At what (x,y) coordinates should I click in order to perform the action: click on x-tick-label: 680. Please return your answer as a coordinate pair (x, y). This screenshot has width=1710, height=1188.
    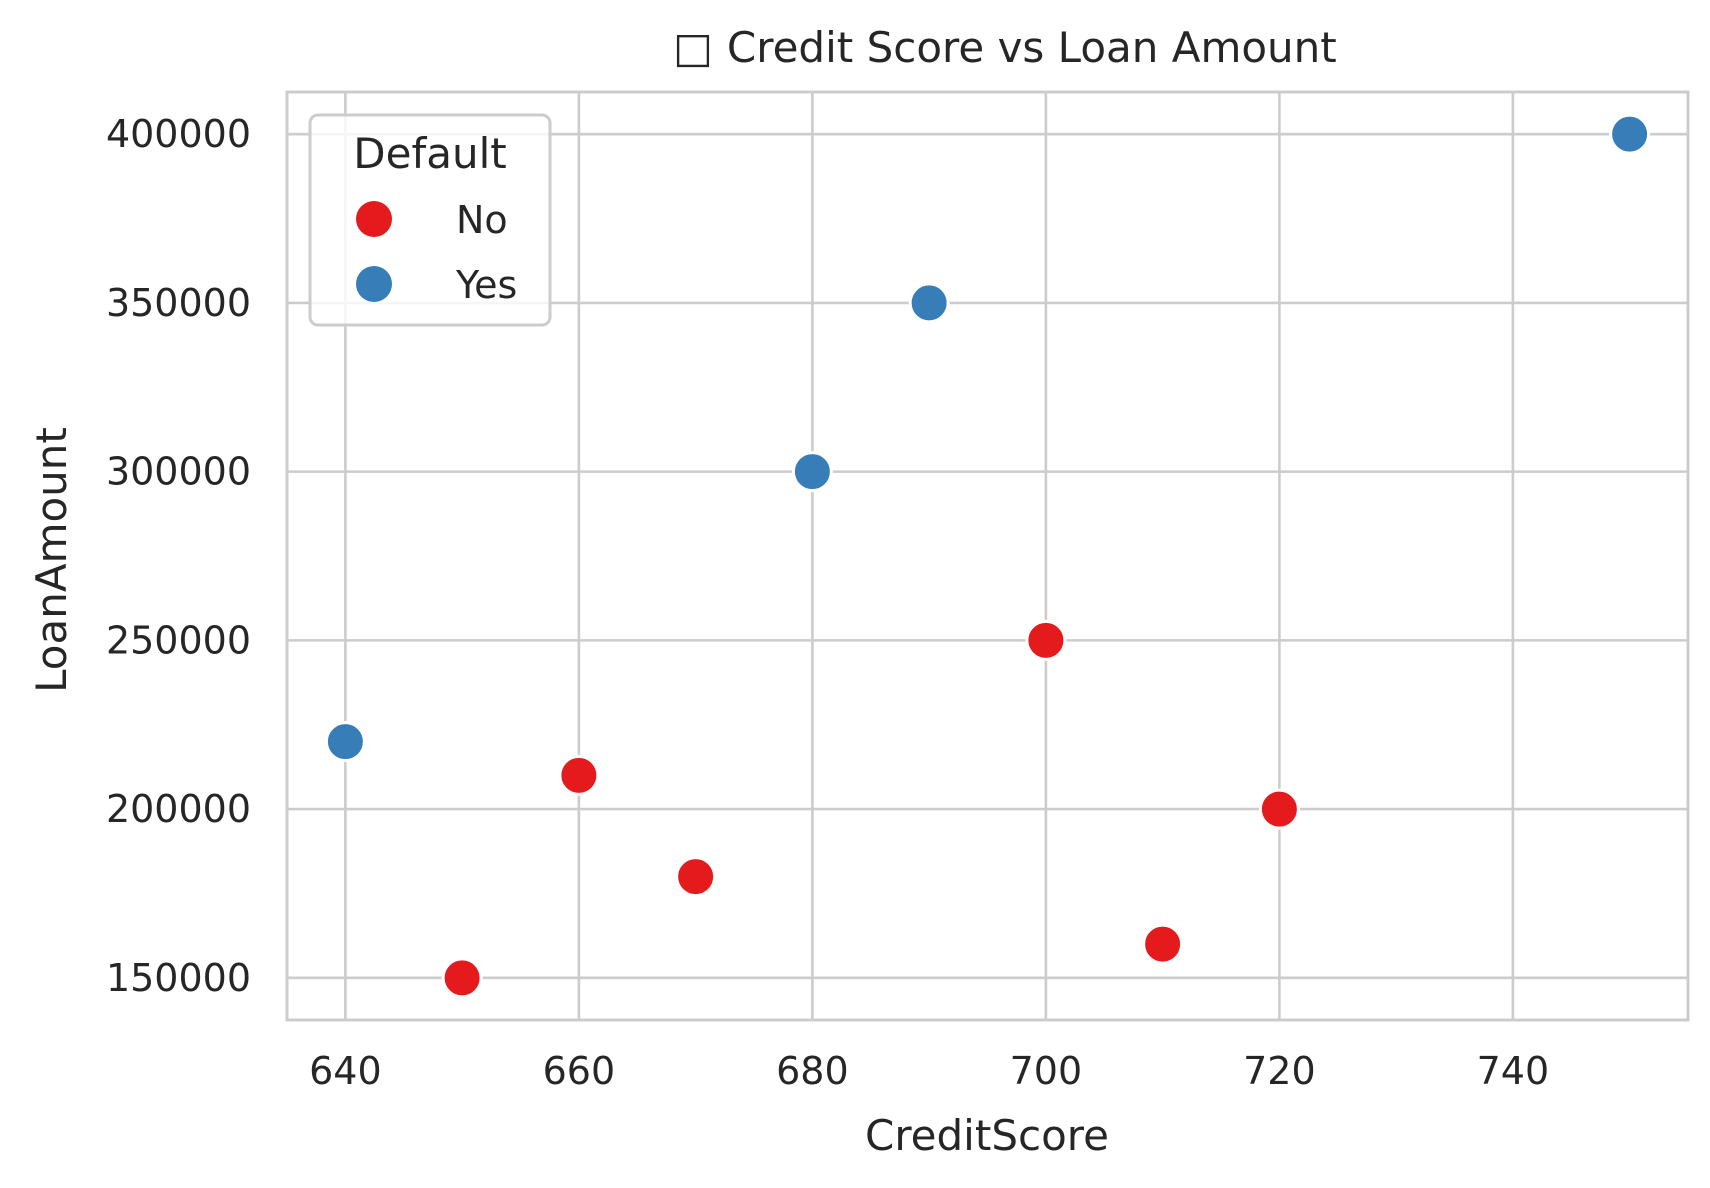
    Looking at the image, I should click on (812, 1071).